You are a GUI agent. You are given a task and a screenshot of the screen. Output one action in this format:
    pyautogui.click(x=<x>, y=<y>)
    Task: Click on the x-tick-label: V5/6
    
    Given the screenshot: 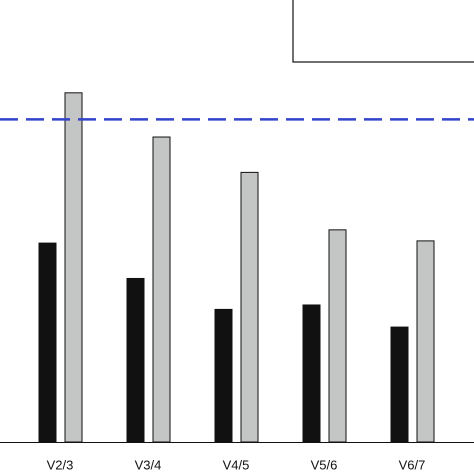 What is the action you would take?
    pyautogui.click(x=324, y=464)
    